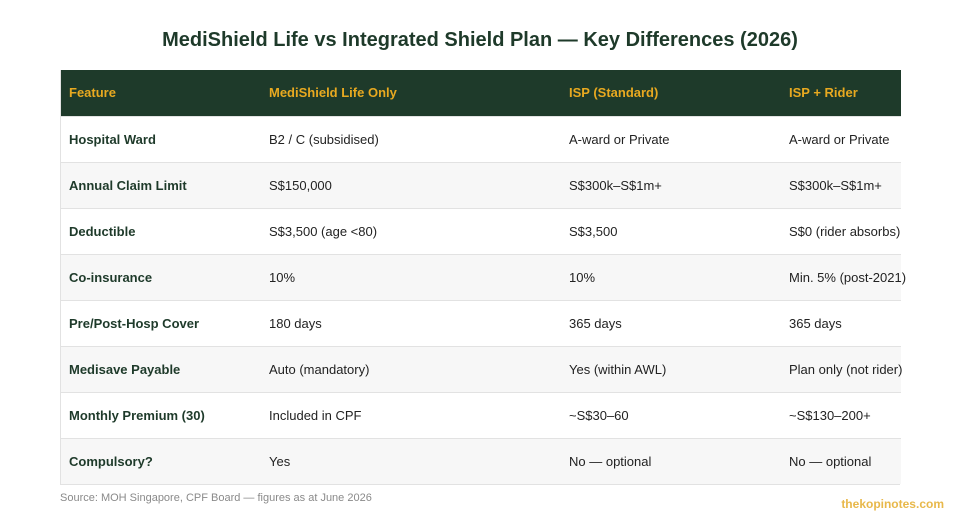  I want to click on header-isp-rider: ISP + Rider, so click(823, 93).